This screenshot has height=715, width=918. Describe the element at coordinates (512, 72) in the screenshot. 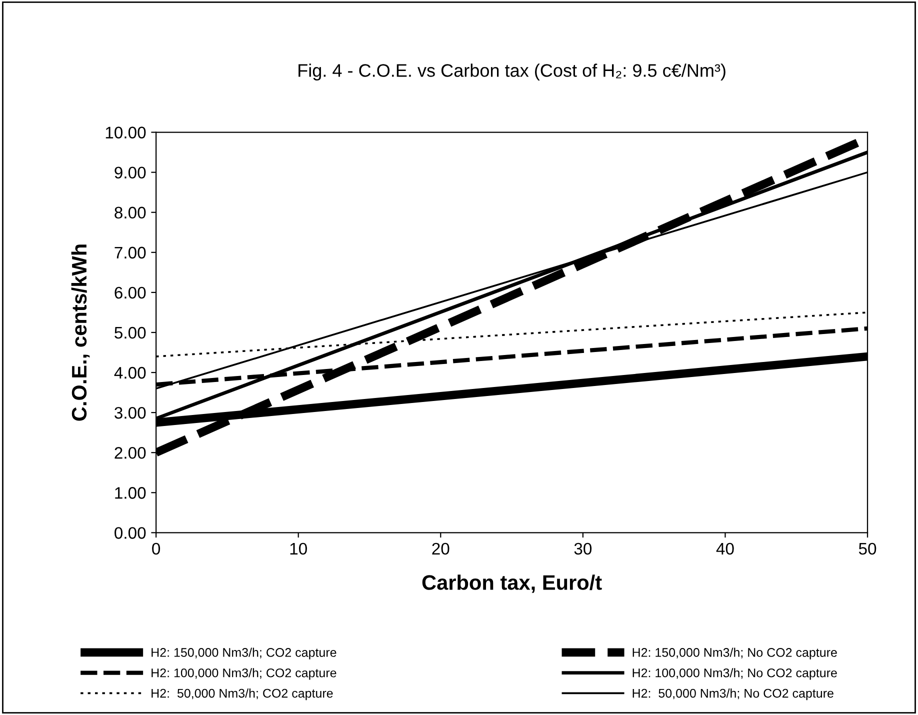

I see `chart-title: Fig. 4 - C.O.E. vs Carbon tax (Cost of H₂: 9.5 c€/Nm³)` at that location.